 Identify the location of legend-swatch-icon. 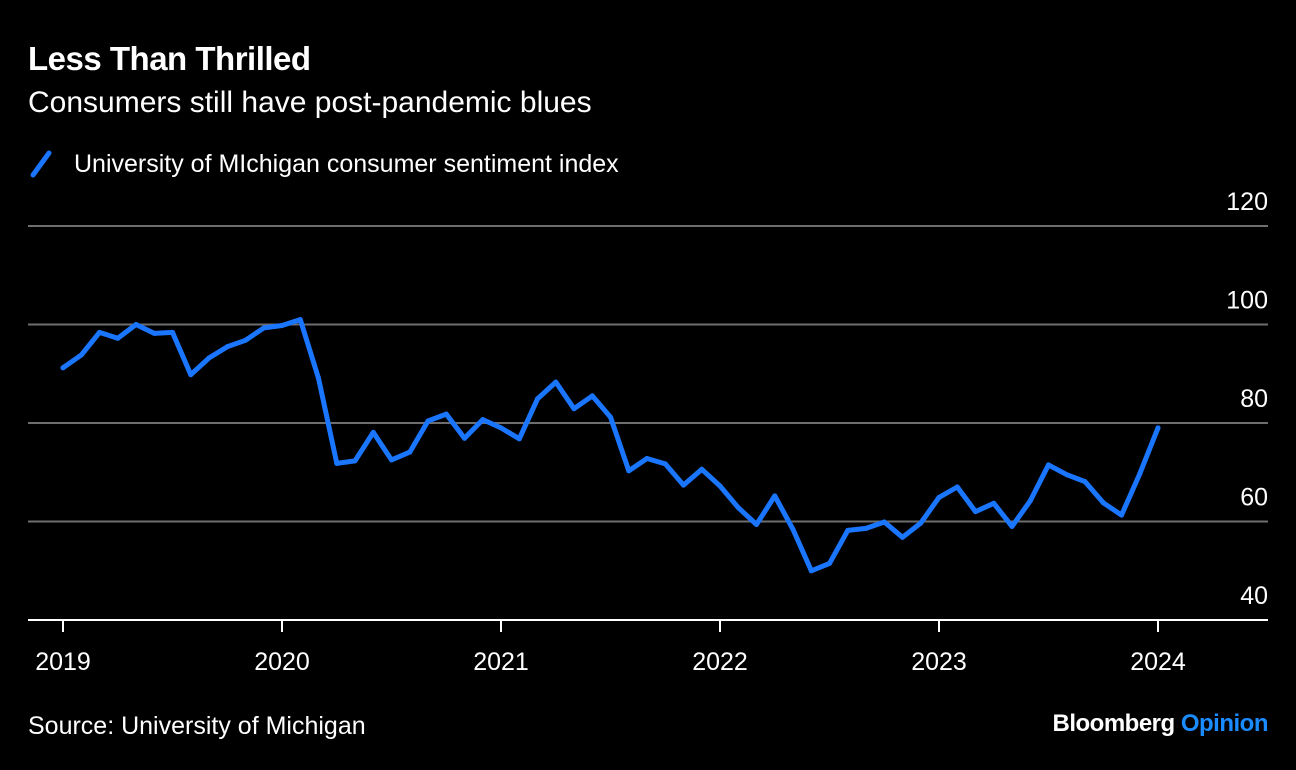
(41, 164).